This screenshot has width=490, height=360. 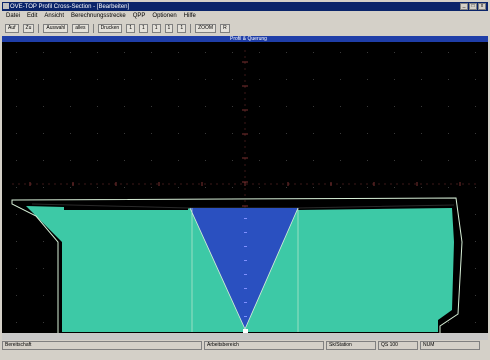 What do you see at coordinates (80, 28) in the screenshot?
I see `toolbar-all-button: alles` at bounding box center [80, 28].